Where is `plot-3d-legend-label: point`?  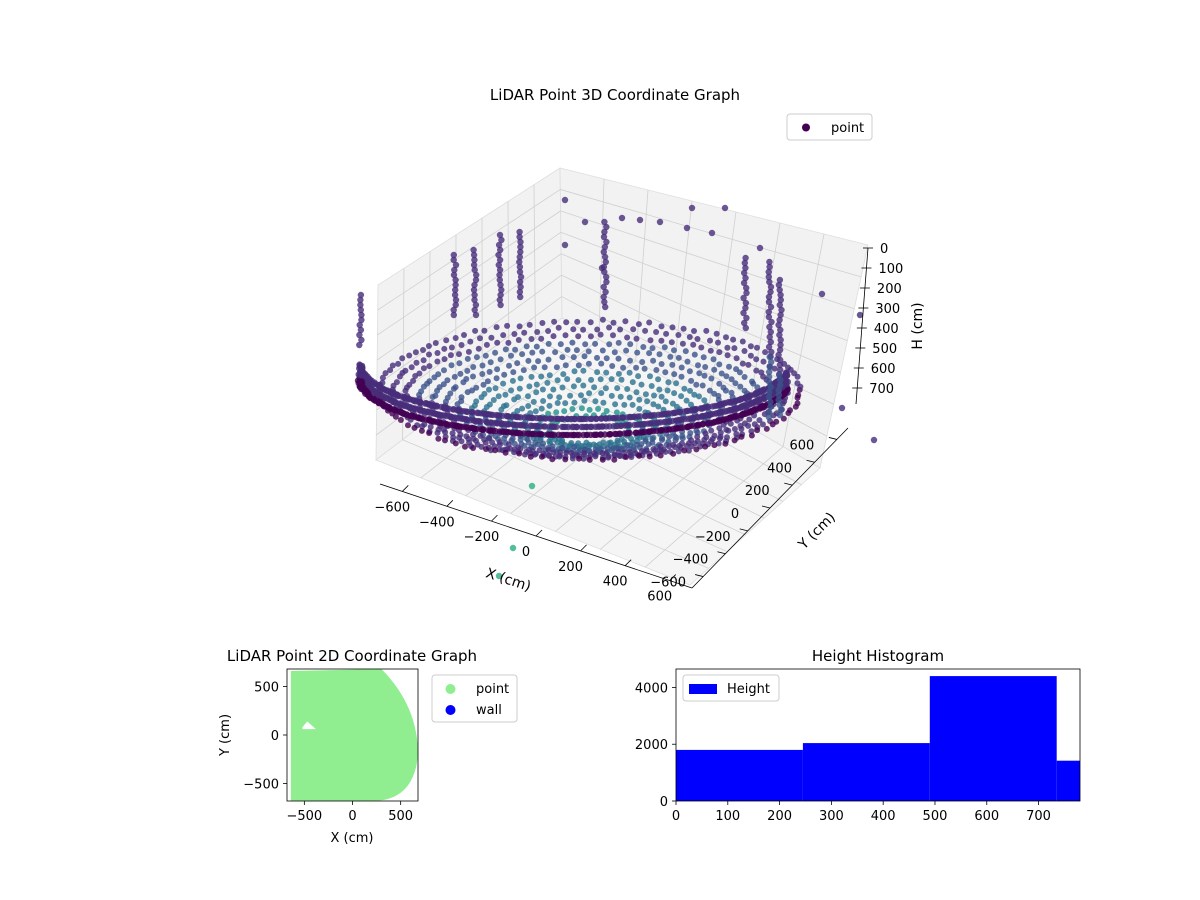
plot-3d-legend-label: point is located at coordinates (847, 128).